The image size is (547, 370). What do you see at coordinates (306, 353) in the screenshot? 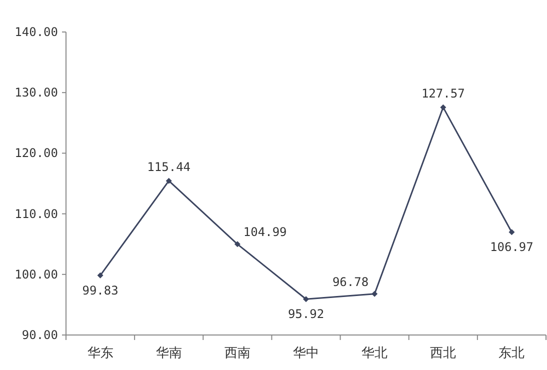
I see `x-tick-label: 华中` at bounding box center [306, 353].